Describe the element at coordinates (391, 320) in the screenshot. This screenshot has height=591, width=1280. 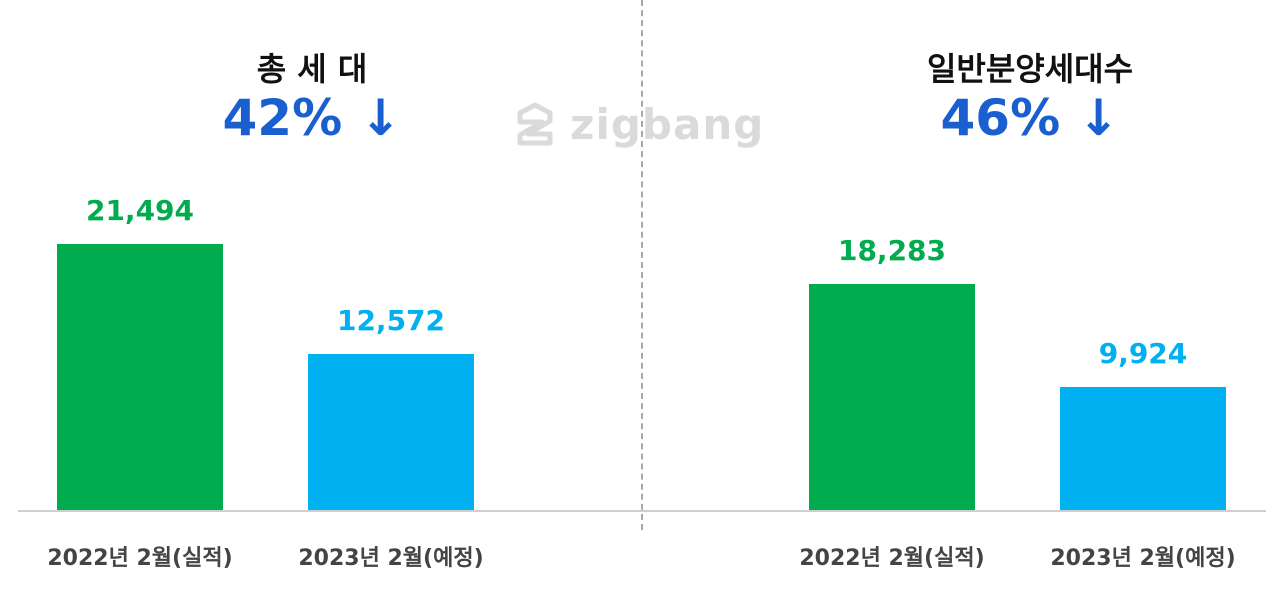
I see `bar-value-label: 12,572` at that location.